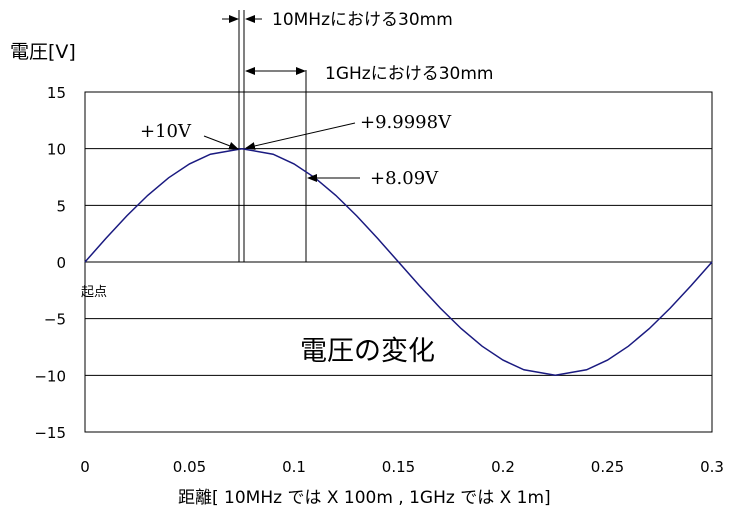  I want to click on x-tick-label-4: 0.2, so click(503, 467).